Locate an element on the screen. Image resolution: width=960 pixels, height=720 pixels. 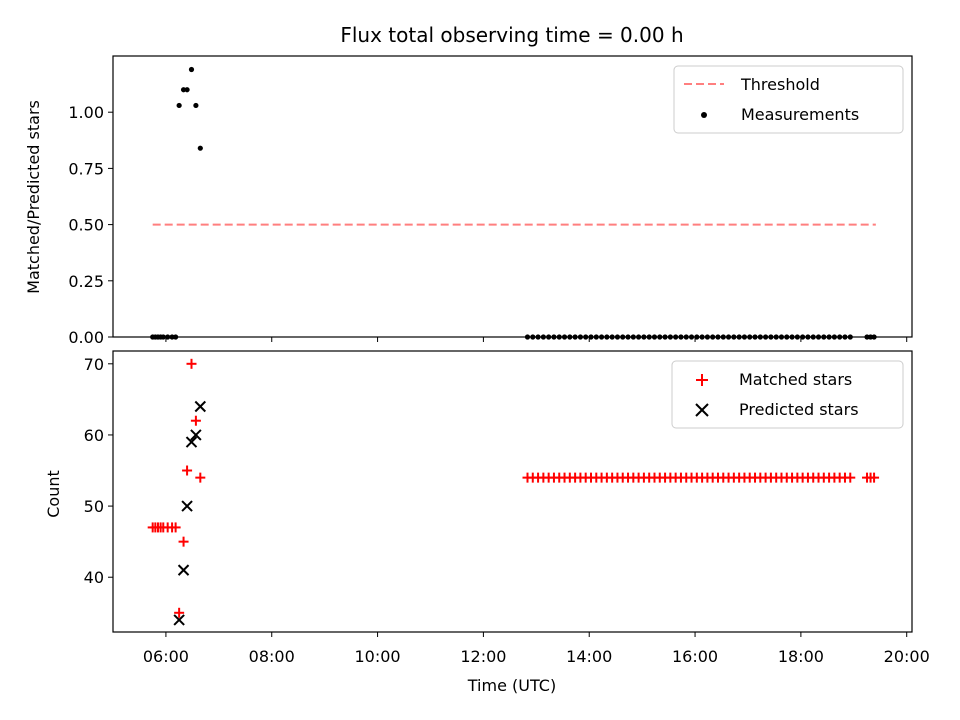
x-tick-label: 10:00 is located at coordinates (378, 656).